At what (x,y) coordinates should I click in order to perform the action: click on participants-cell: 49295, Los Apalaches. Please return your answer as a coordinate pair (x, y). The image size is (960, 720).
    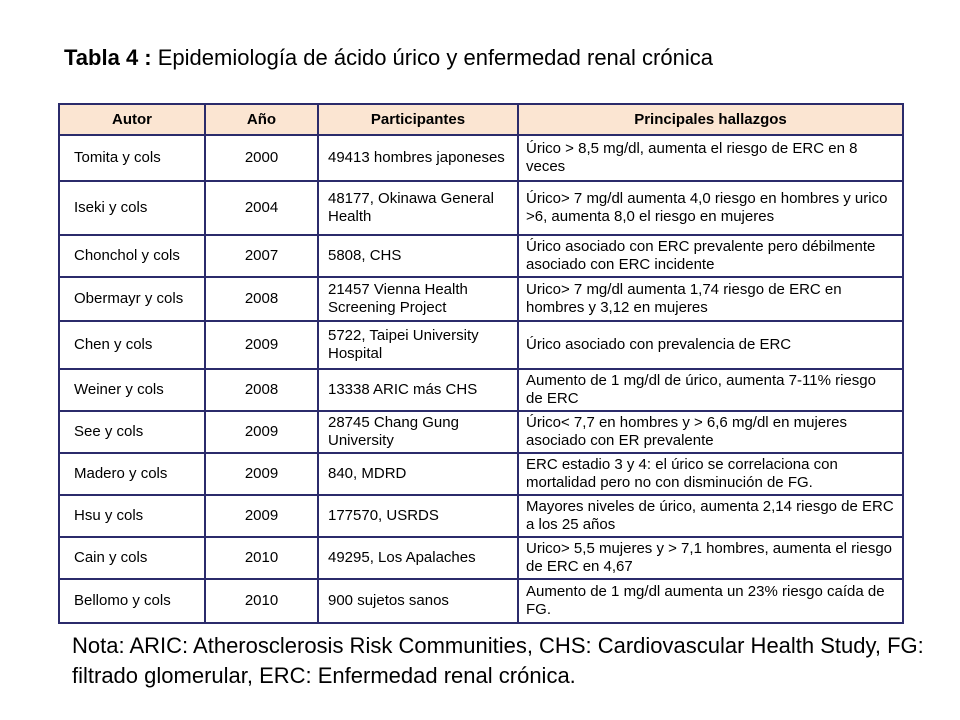
    Looking at the image, I should click on (418, 558).